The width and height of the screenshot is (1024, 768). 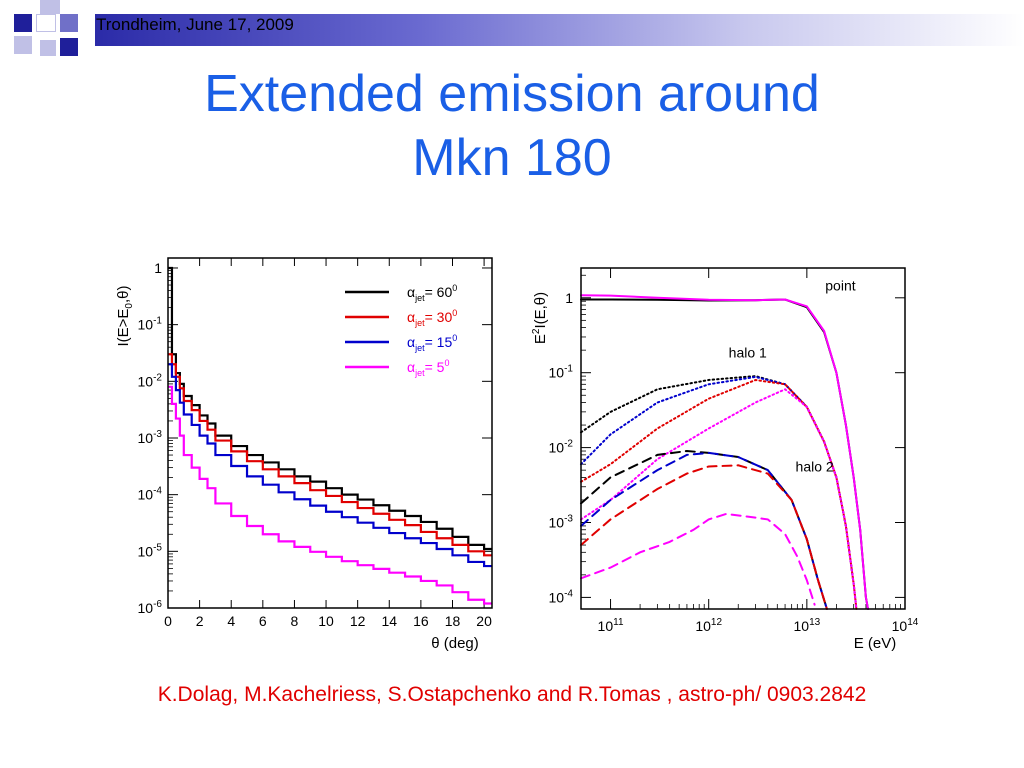 I want to click on header-date-line: Trondheim, June 17, 2009, so click(x=195, y=24).